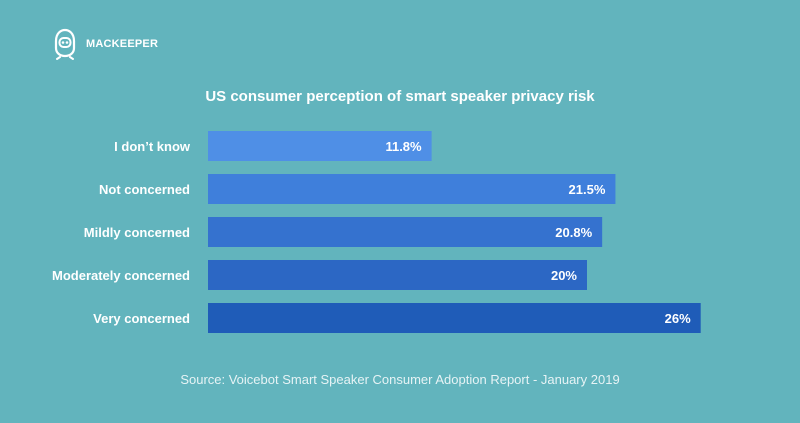  Describe the element at coordinates (587, 189) in the screenshot. I see `bar-value-label: 21.5%` at that location.